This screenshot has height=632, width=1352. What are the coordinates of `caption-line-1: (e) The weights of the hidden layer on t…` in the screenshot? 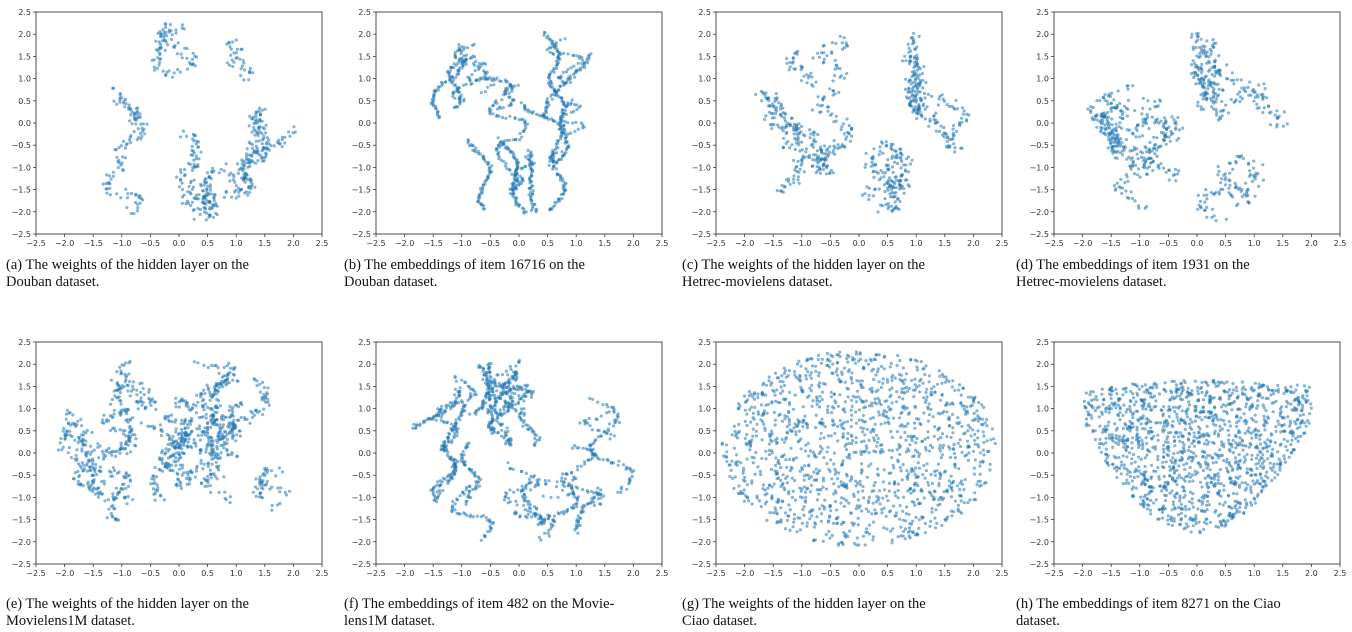 It's located at (127, 604).